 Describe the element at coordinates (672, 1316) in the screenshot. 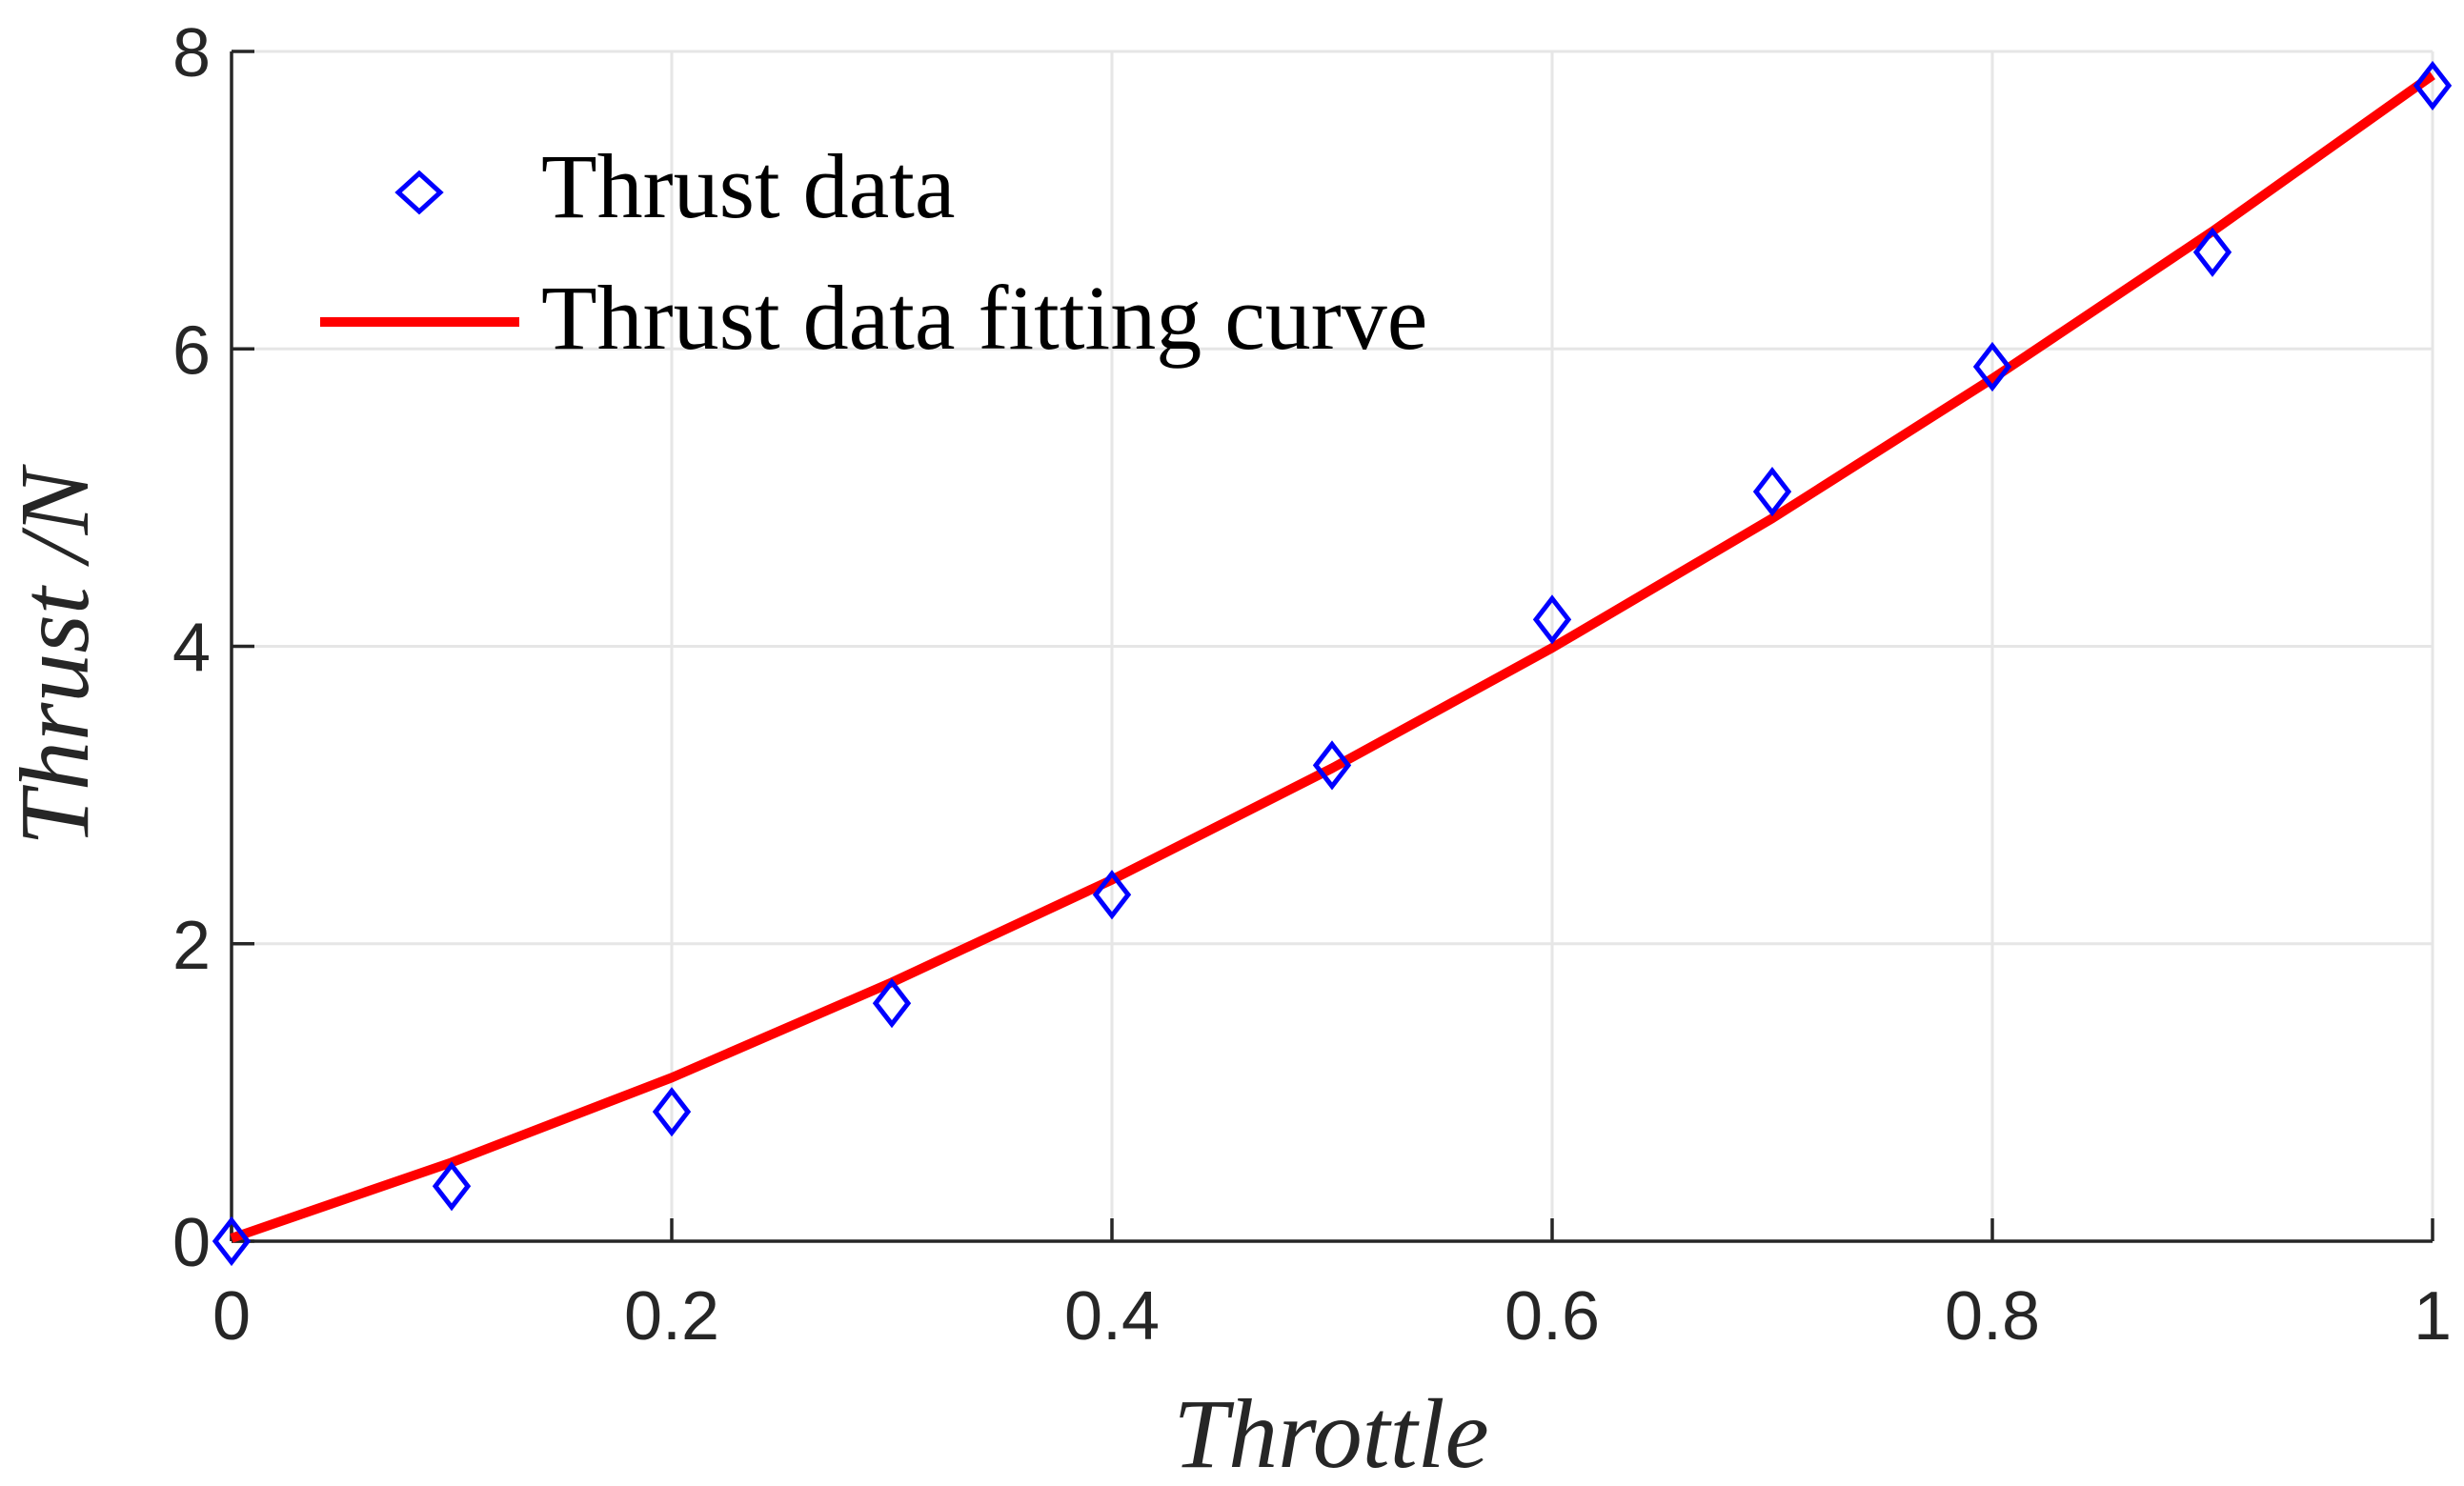

I see `x-tick-label: 0.2` at that location.